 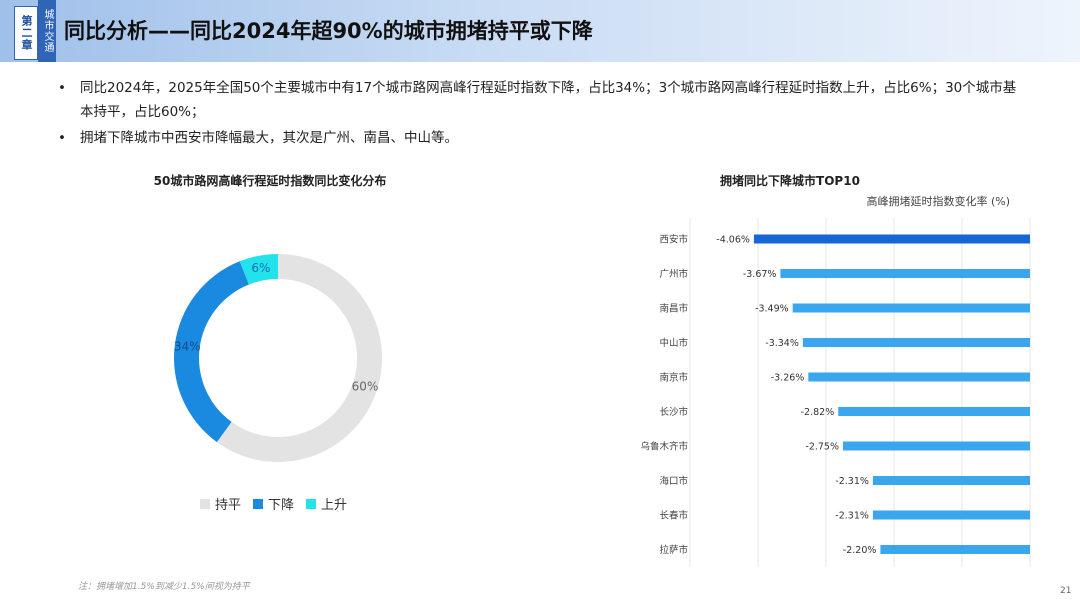 I want to click on category-label: 中山市, so click(x=673, y=343).